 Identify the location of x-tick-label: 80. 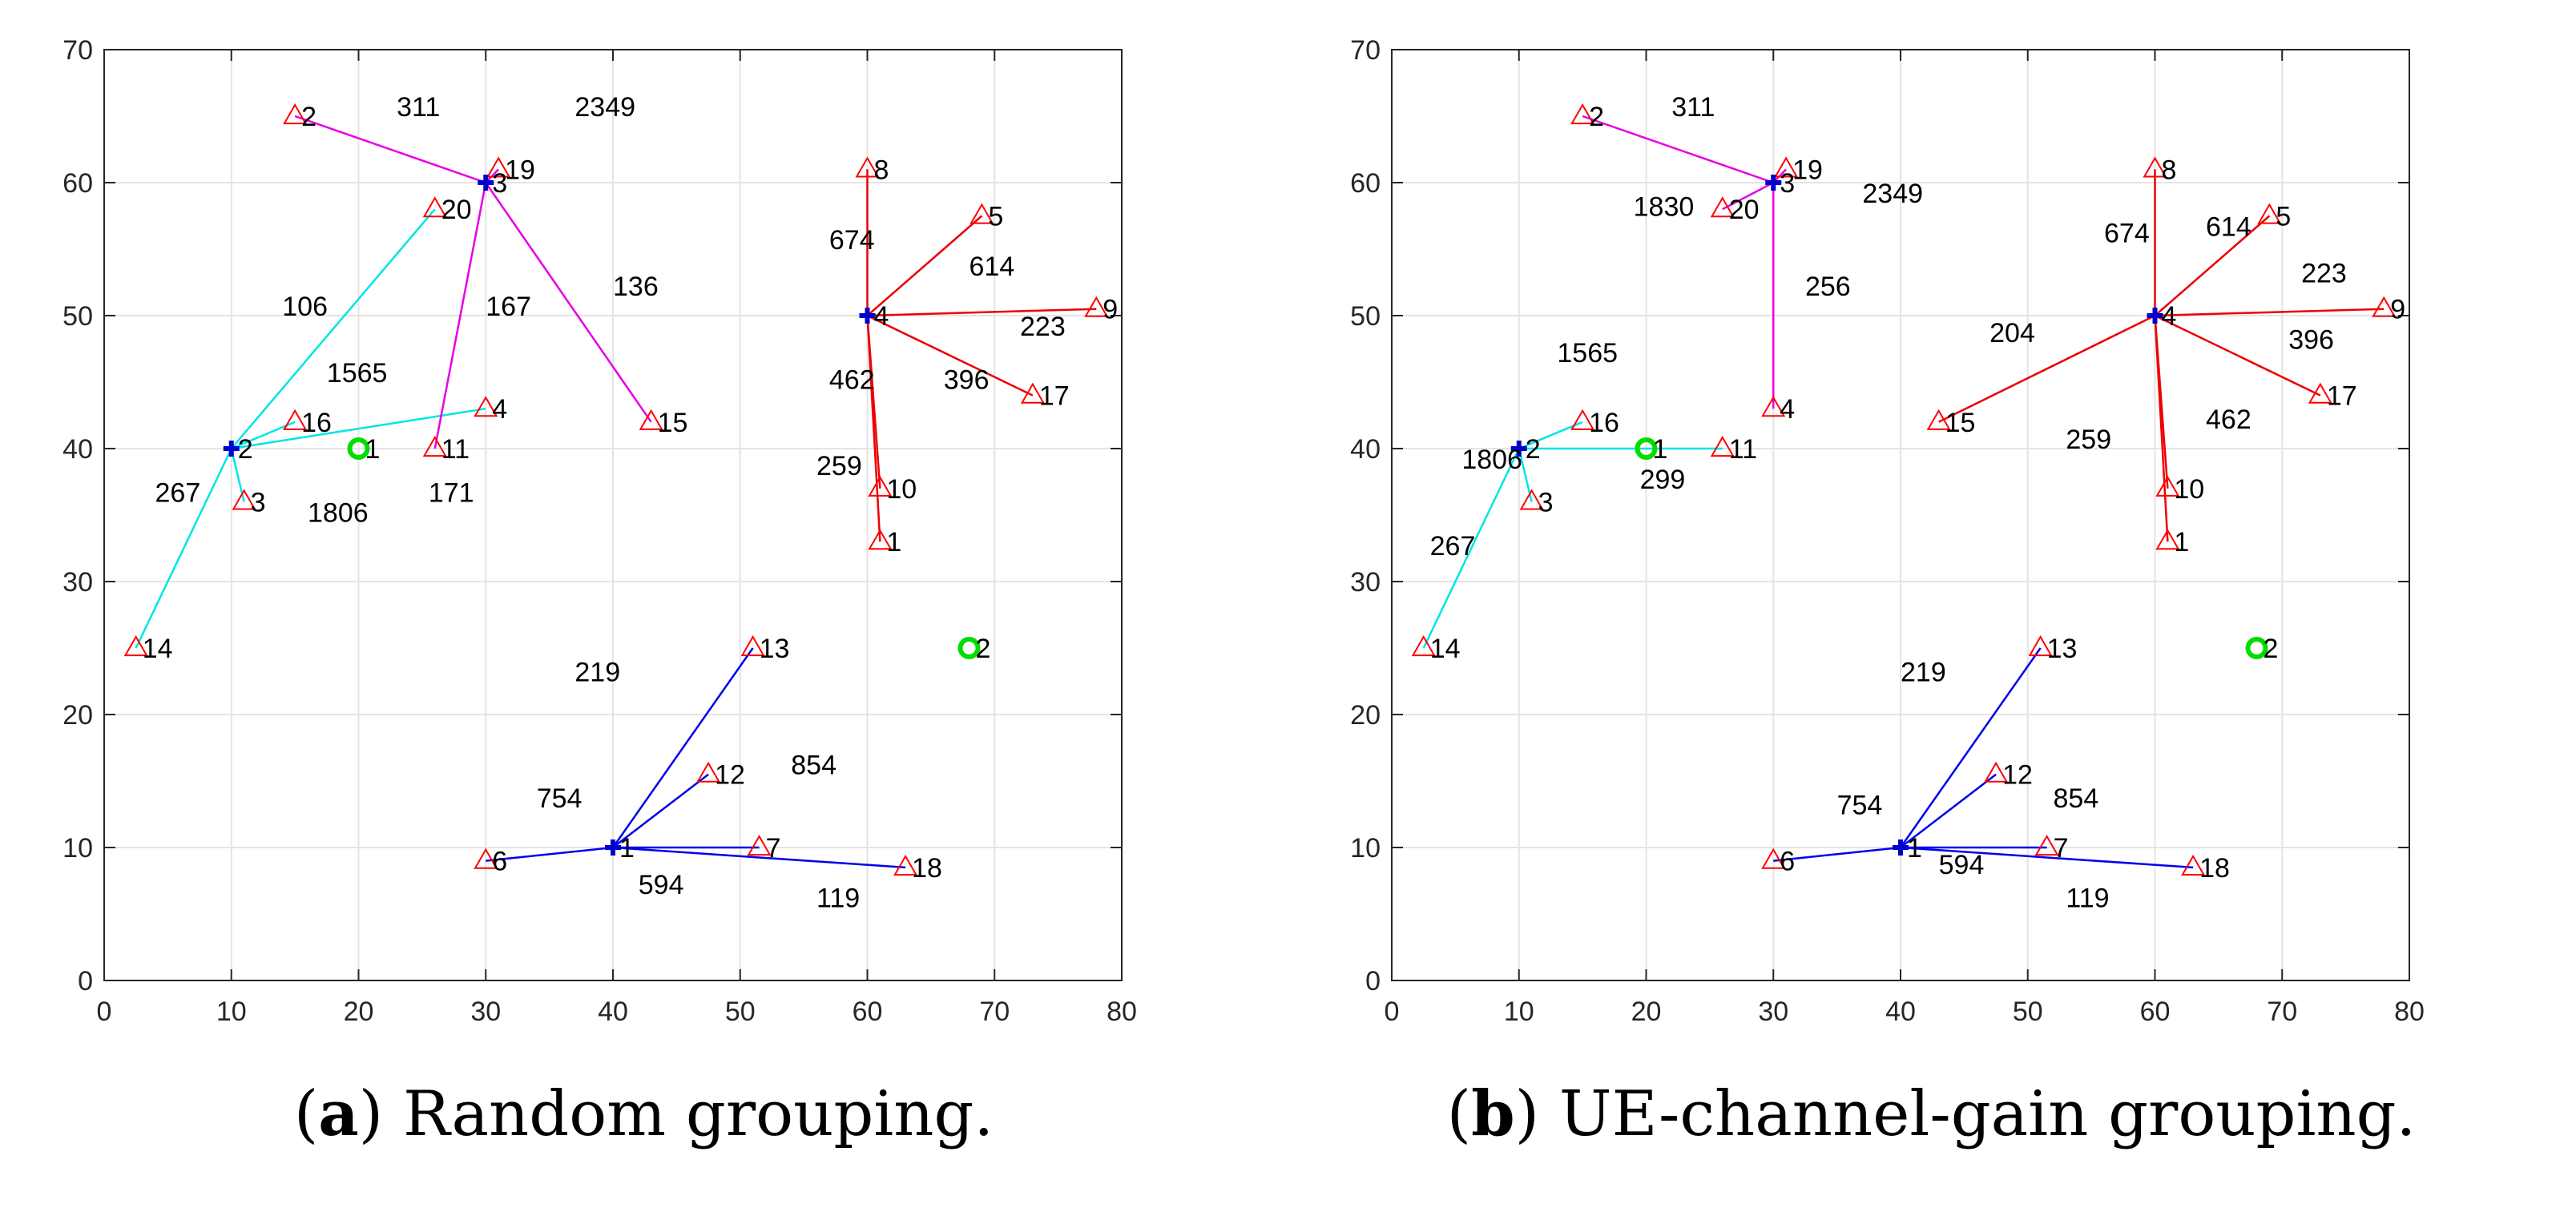
(1122, 1012).